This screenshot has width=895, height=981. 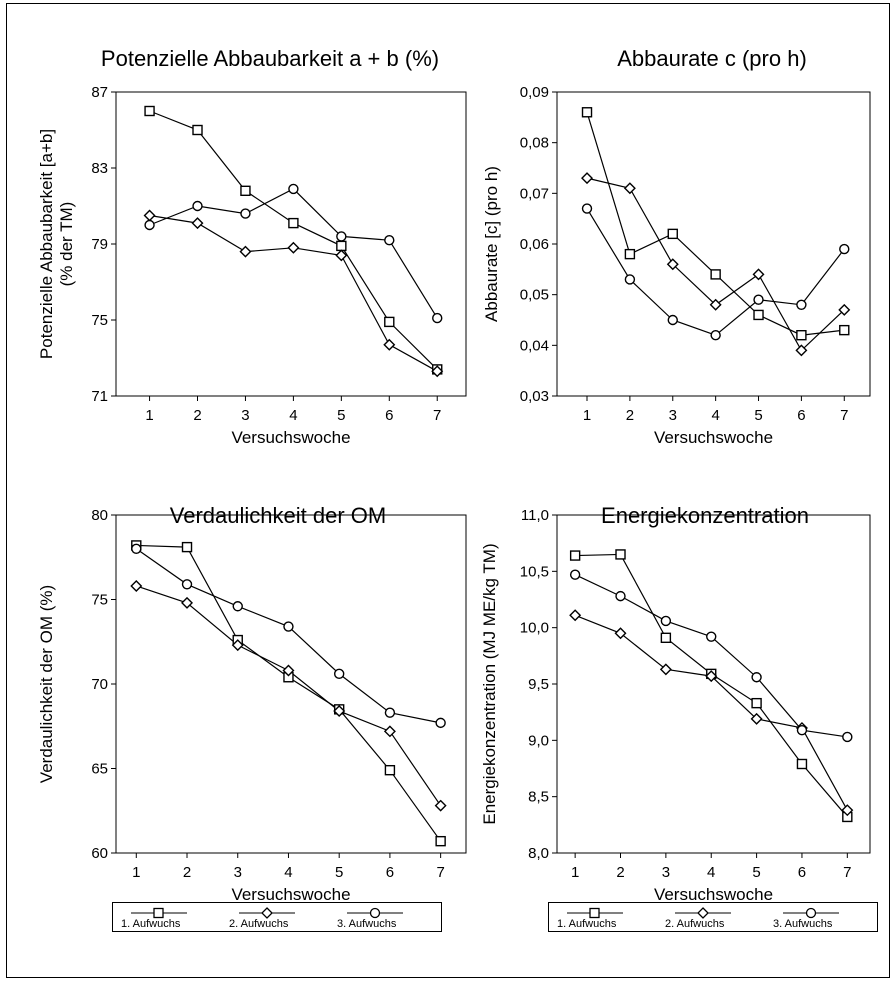 What do you see at coordinates (99, 515) in the screenshot?
I see `y-tick-label: 80` at bounding box center [99, 515].